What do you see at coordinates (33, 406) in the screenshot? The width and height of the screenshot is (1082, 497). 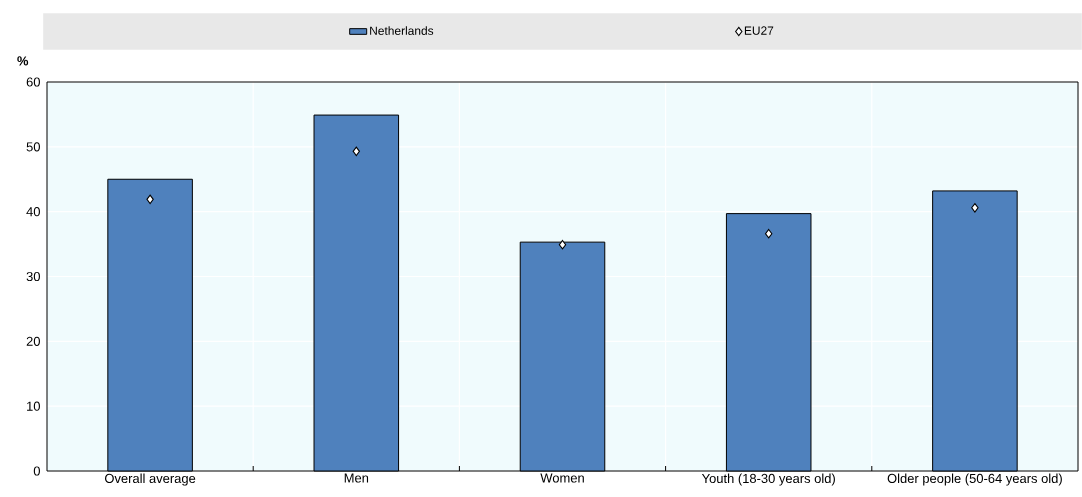 I see `y-tick-label: 10` at bounding box center [33, 406].